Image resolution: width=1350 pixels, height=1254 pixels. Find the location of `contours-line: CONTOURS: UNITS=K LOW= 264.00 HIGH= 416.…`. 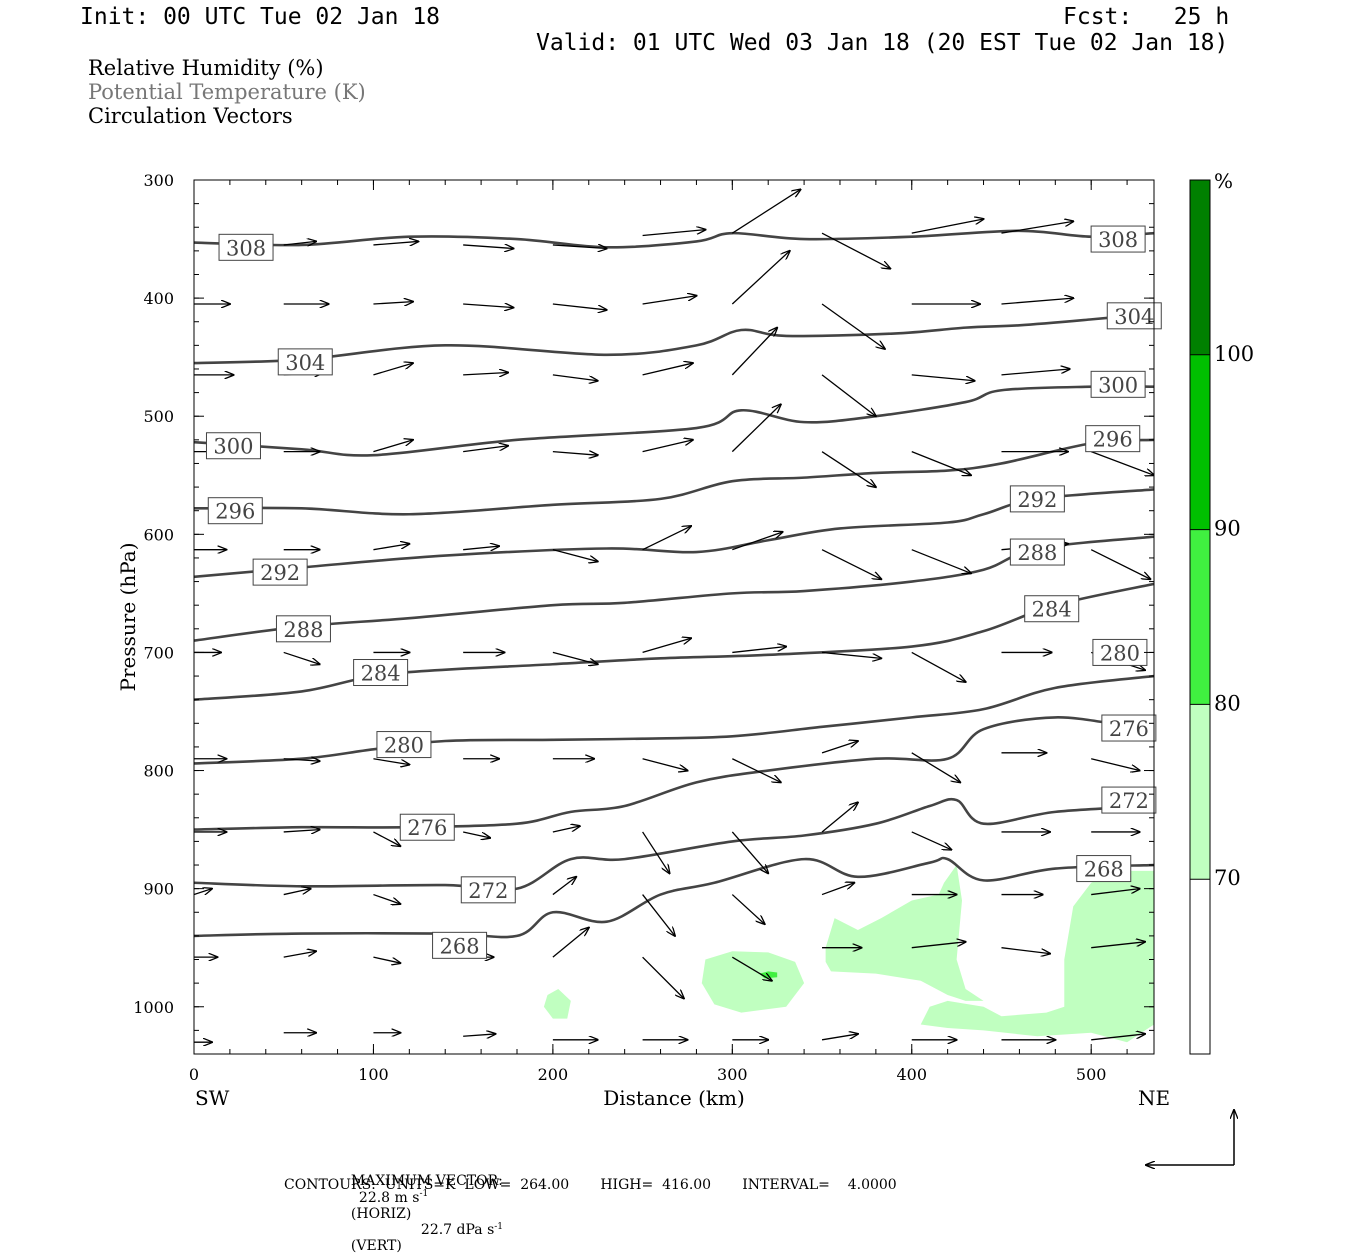

contours-line: CONTOURS: UNITS=K LOW= 264.00 HIGH= 416.… is located at coordinates (590, 1185).